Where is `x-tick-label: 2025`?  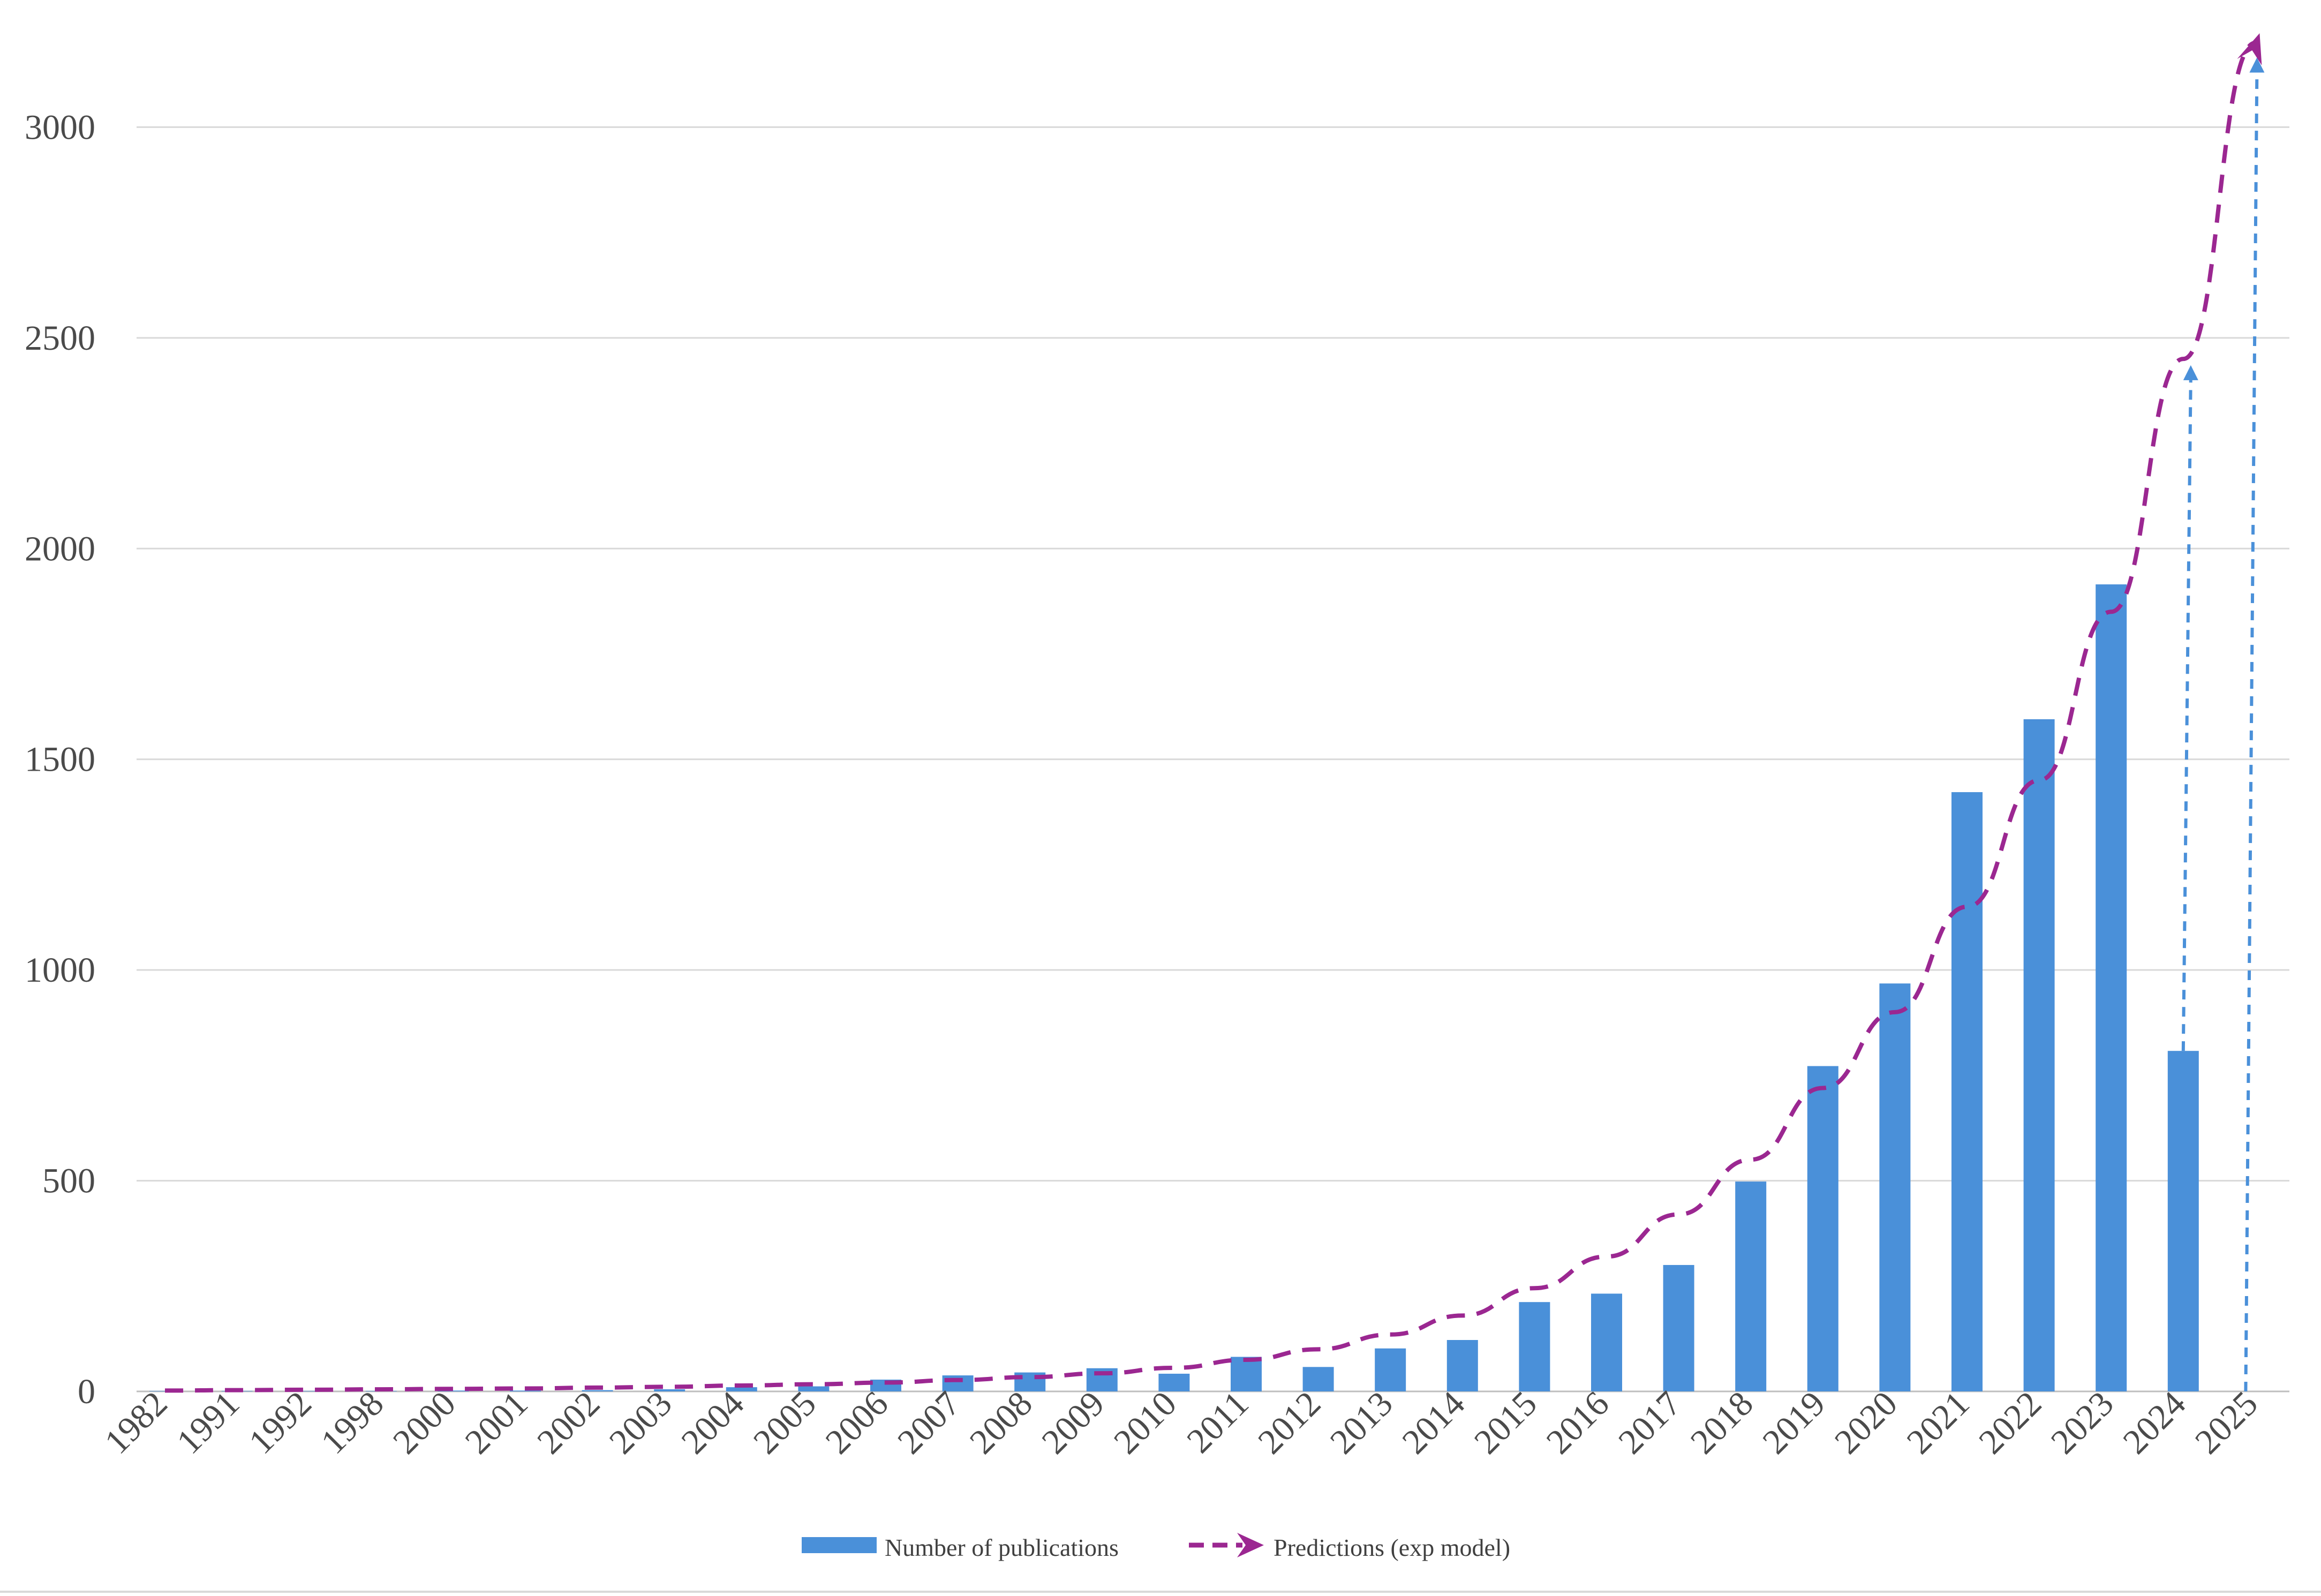 x-tick-label: 2025 is located at coordinates (2226, 1423).